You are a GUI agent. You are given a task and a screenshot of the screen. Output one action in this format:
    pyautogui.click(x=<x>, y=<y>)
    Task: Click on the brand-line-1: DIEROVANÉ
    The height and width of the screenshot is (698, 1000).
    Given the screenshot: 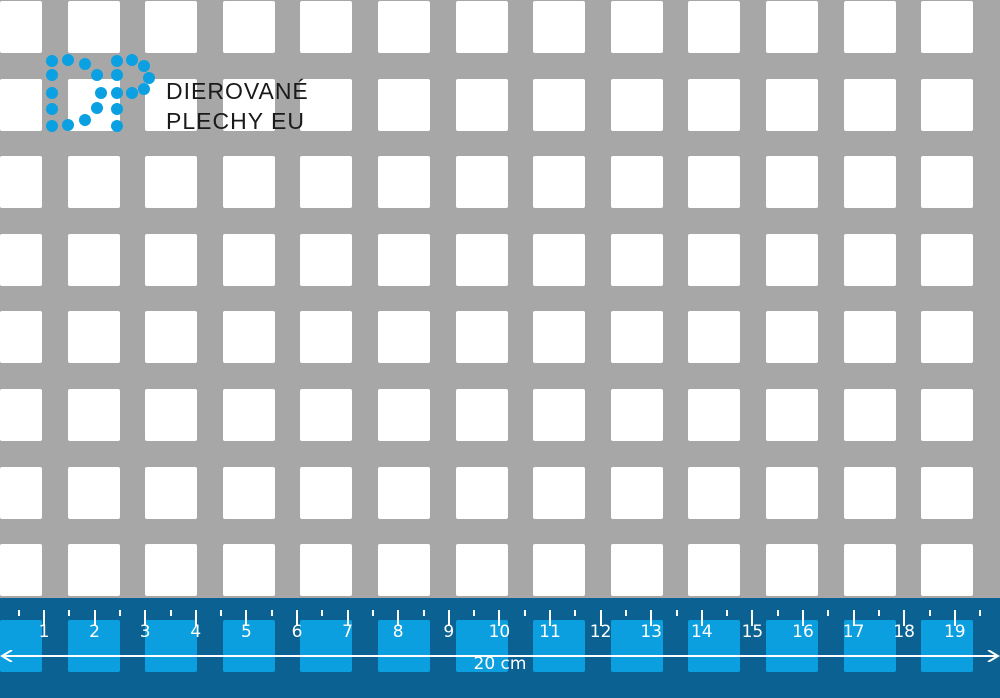 What is the action you would take?
    pyautogui.click(x=237, y=91)
    